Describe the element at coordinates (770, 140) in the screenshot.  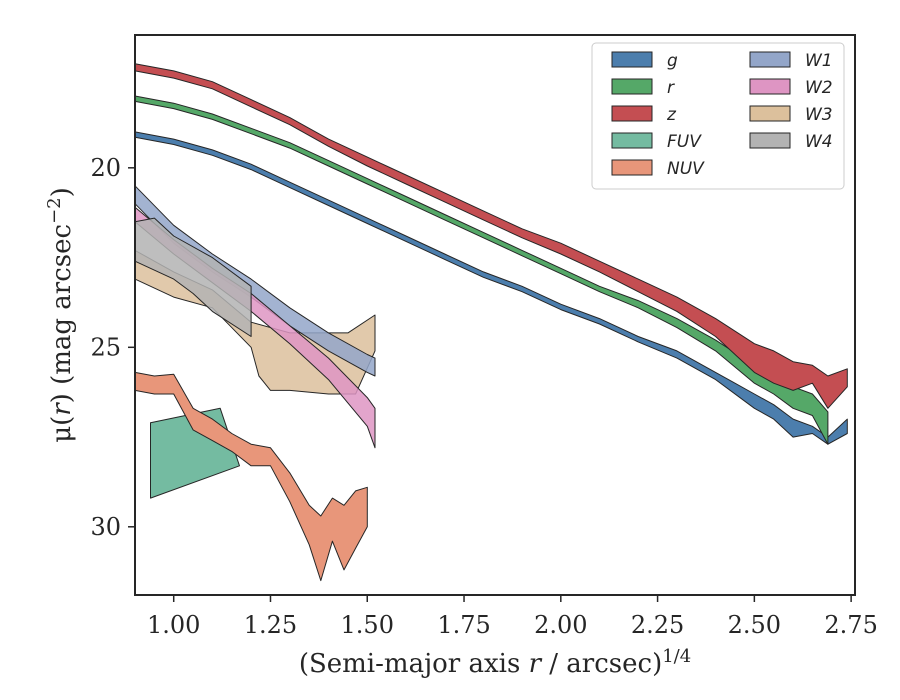
I see `legend-swatch-w4` at that location.